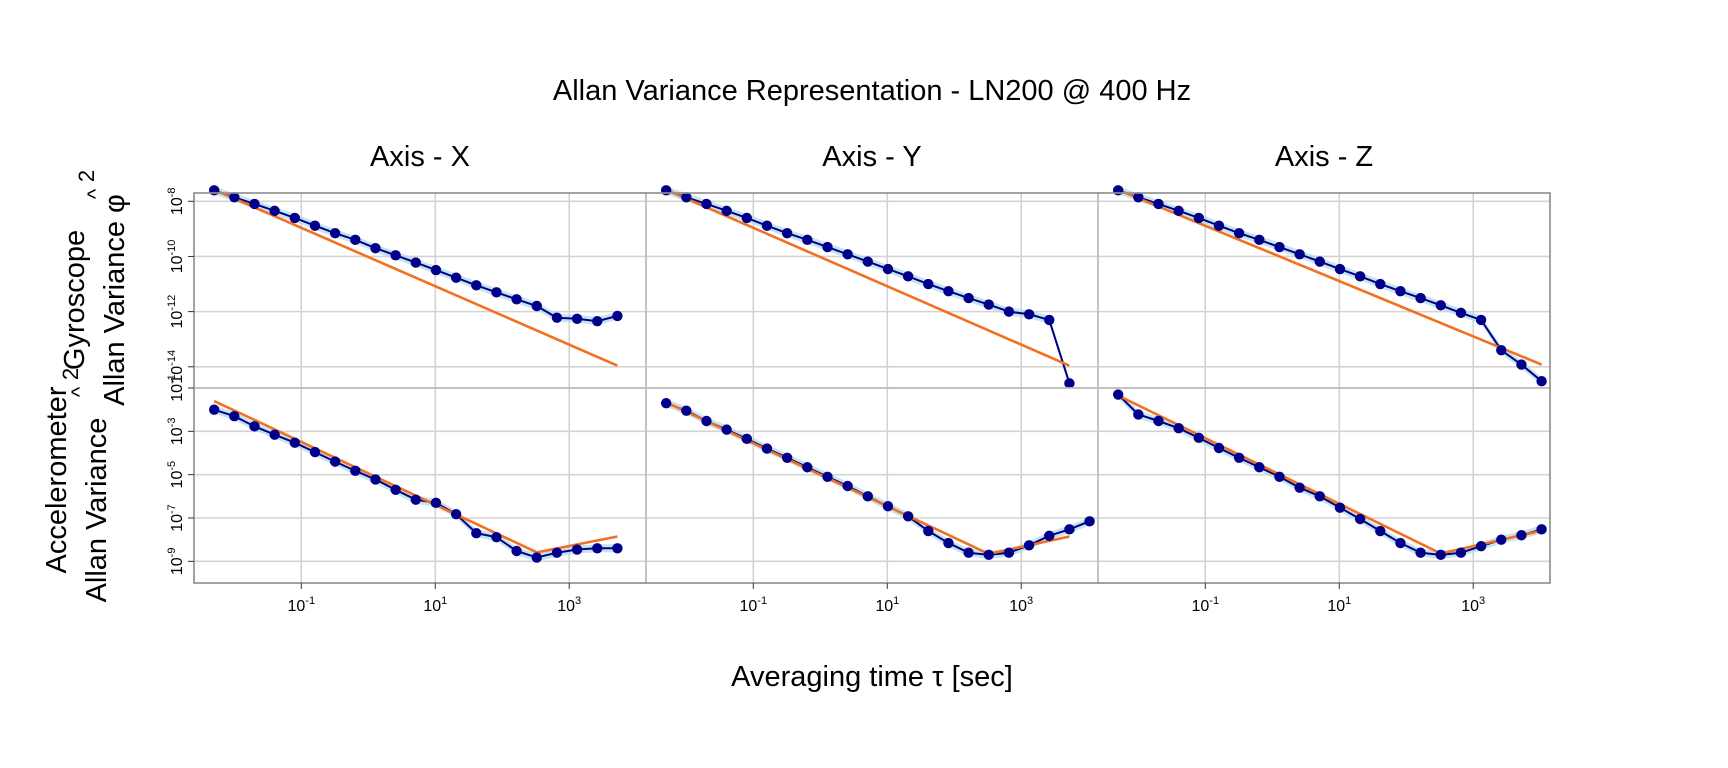 This screenshot has height=768, width=1728. Describe the element at coordinates (75, 300) in the screenshot. I see `gyroscope-label: Gyroscope` at that location.